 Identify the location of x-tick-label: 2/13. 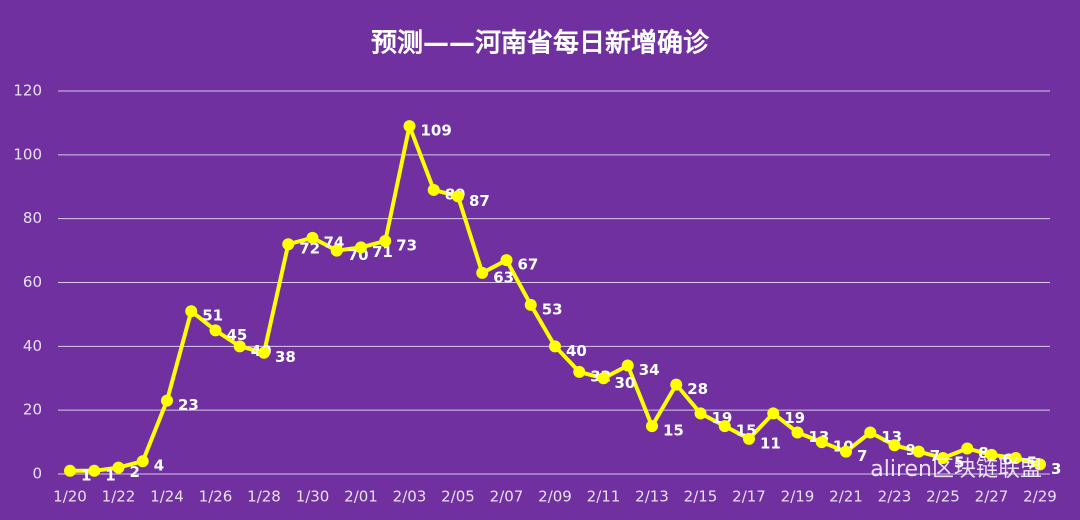
(652, 497).